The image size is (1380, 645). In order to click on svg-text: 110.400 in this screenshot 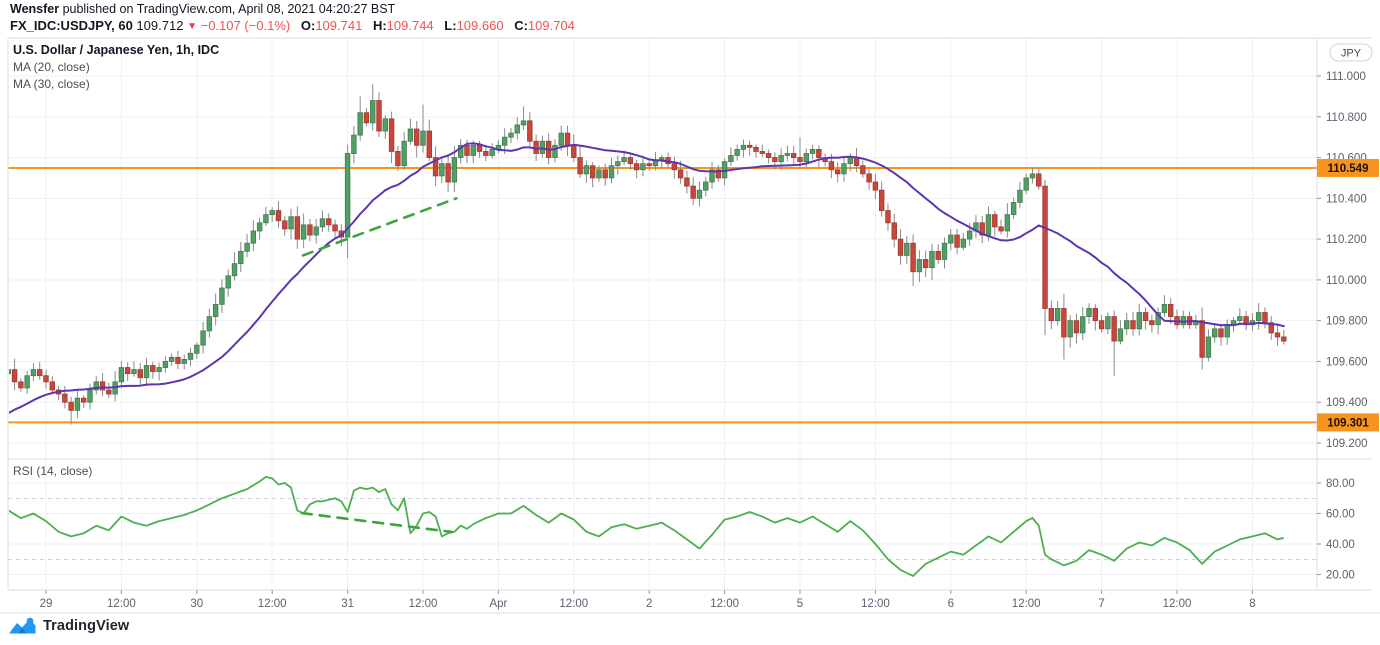, I will do `click(1346, 199)`.